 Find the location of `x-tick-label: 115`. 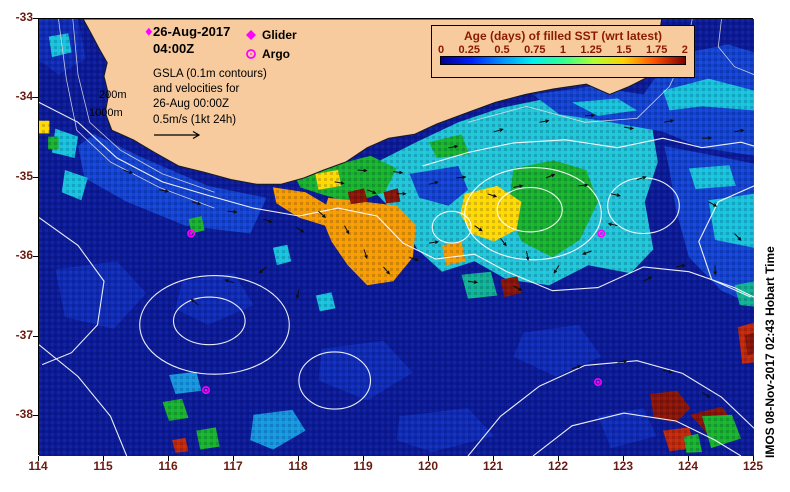

x-tick-label: 115 is located at coordinates (103, 466).